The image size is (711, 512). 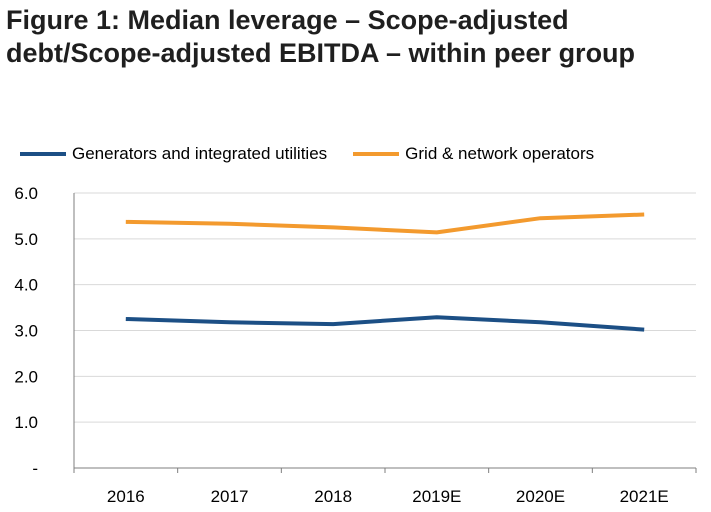 What do you see at coordinates (26, 376) in the screenshot?
I see `y-tick-label: 2.0` at bounding box center [26, 376].